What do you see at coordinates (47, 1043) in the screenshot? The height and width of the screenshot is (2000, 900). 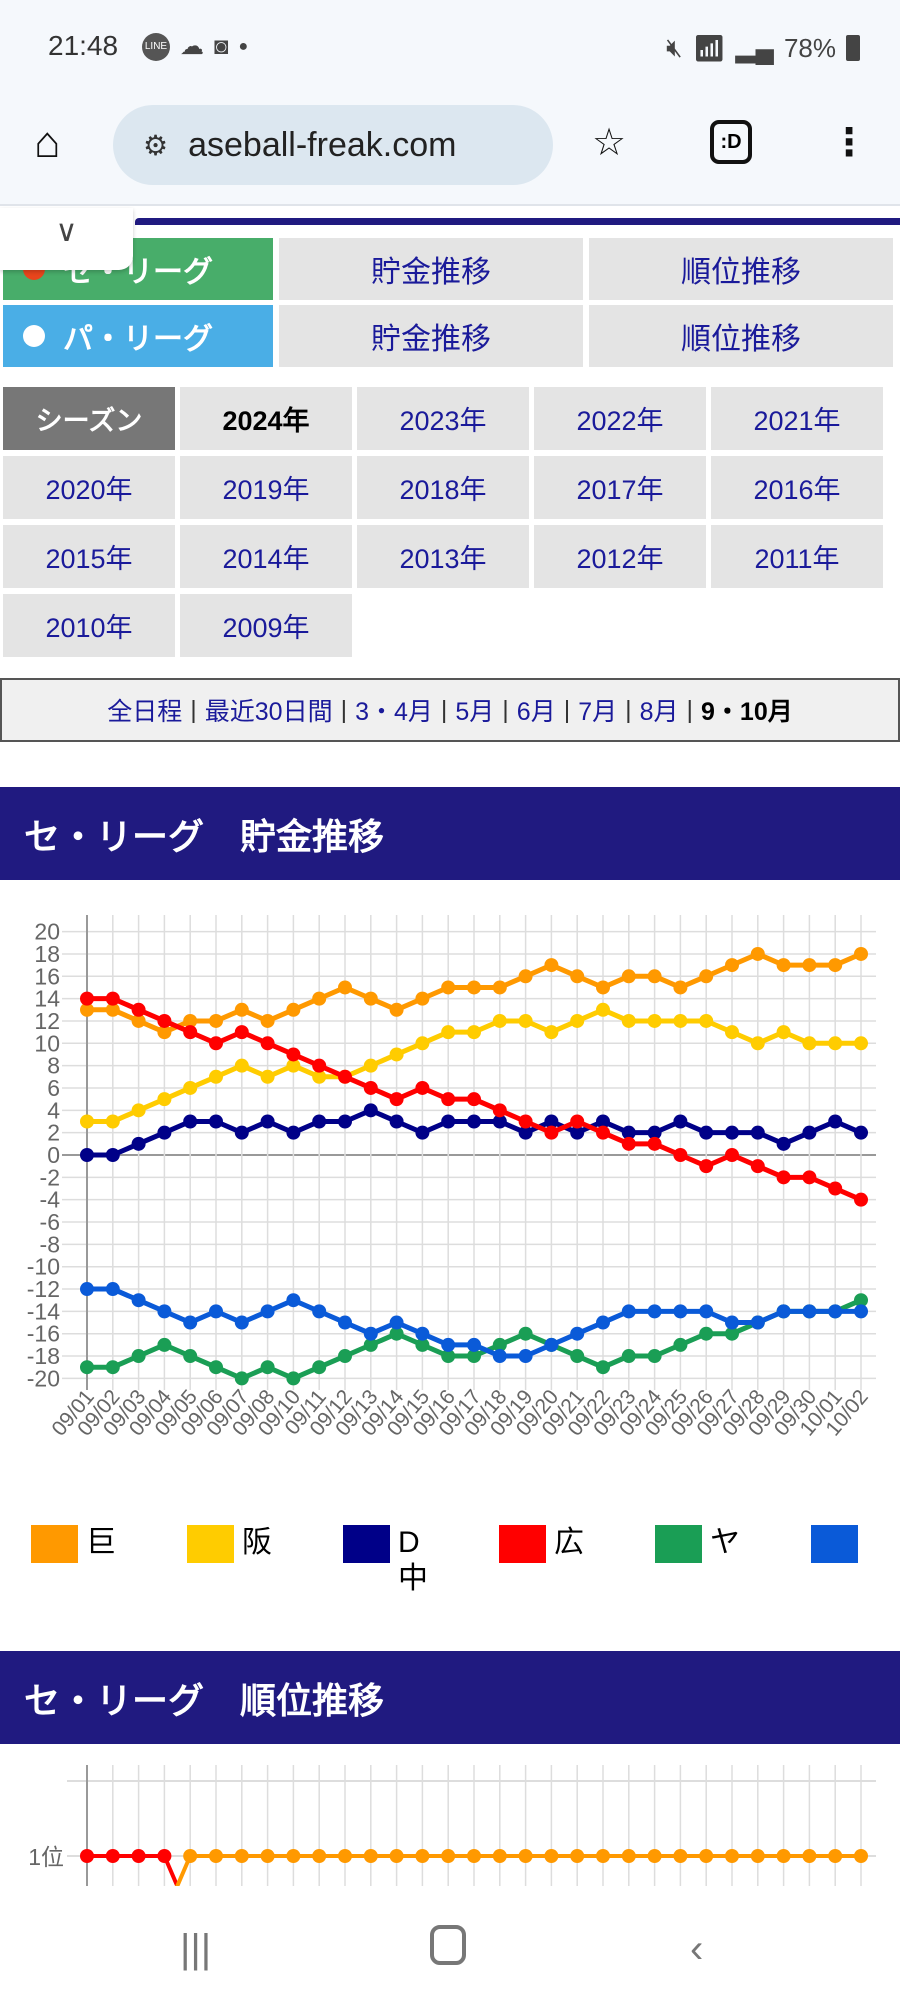 I see `y-tick-label: 10` at bounding box center [47, 1043].